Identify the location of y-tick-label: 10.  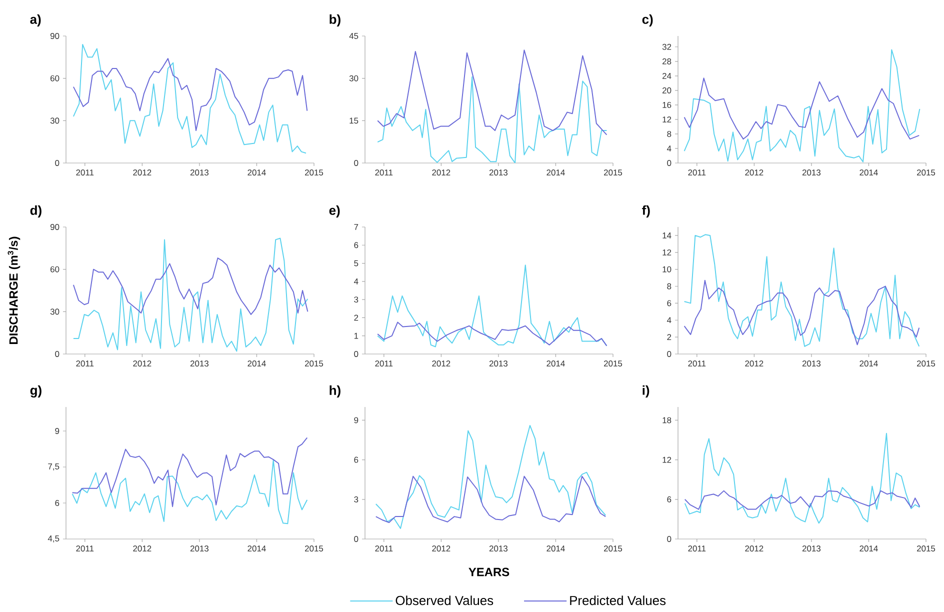
(667, 269).